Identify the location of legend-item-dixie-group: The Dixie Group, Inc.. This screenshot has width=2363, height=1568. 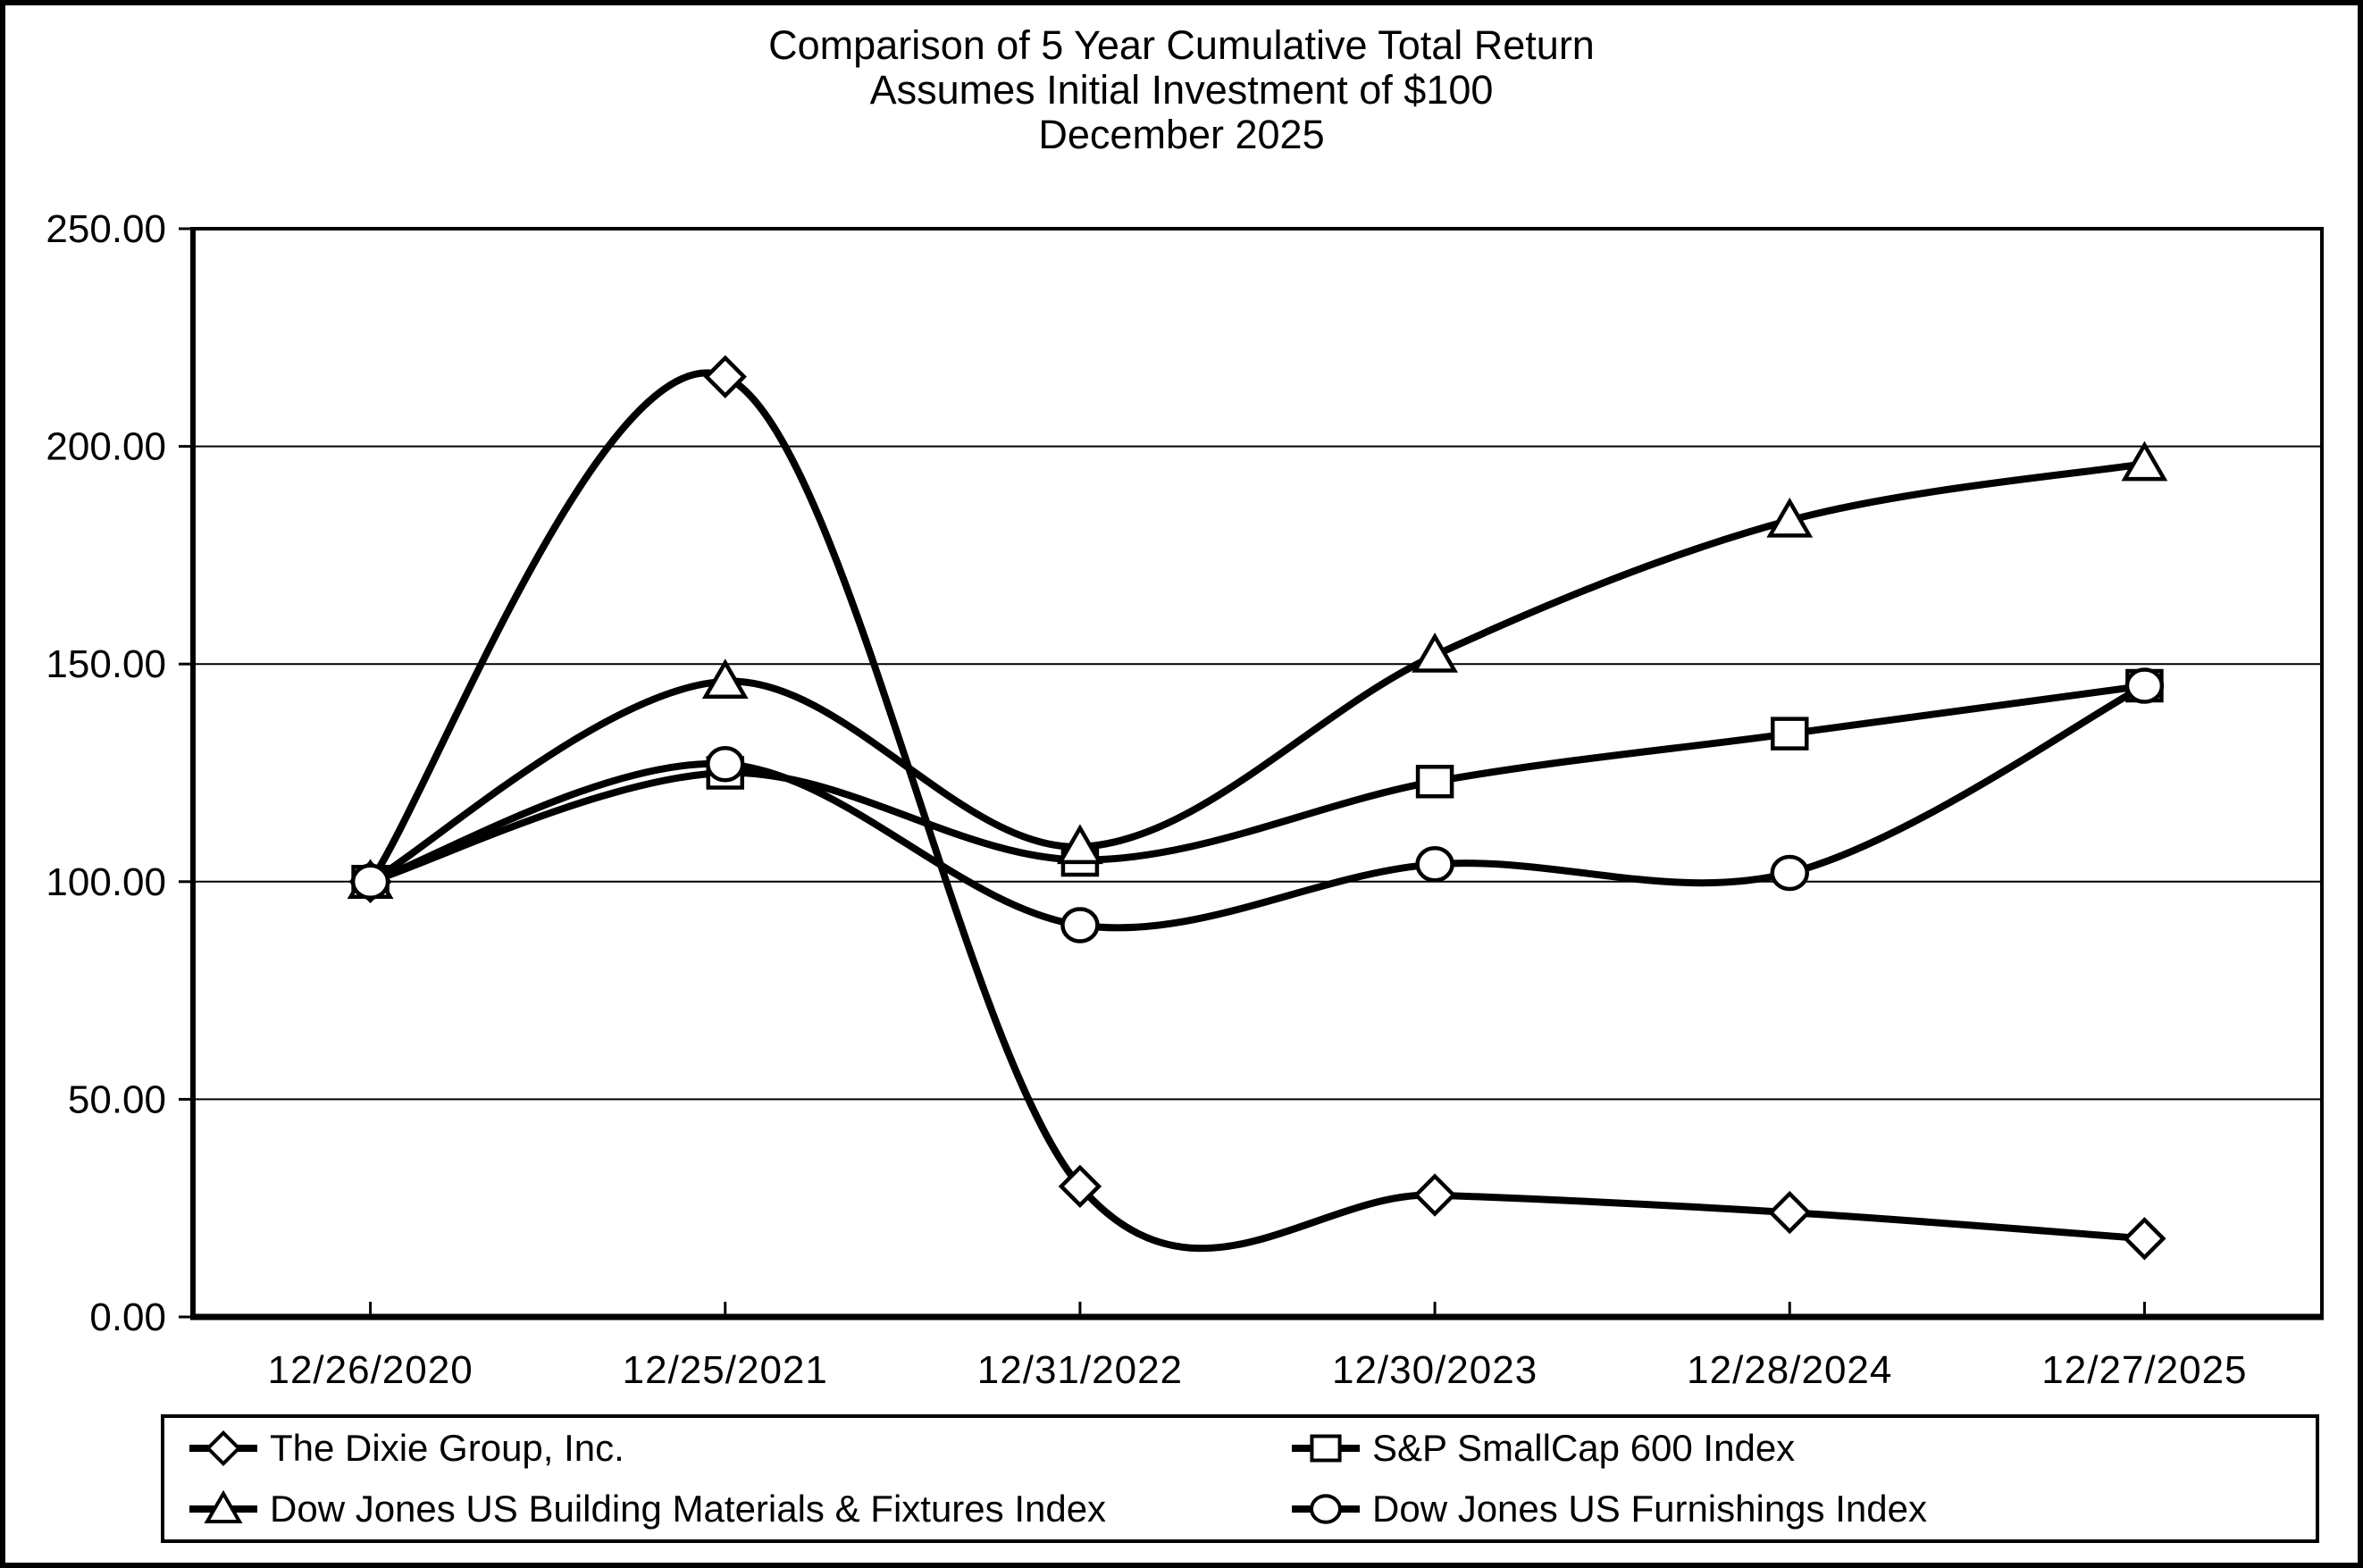
(740, 1448).